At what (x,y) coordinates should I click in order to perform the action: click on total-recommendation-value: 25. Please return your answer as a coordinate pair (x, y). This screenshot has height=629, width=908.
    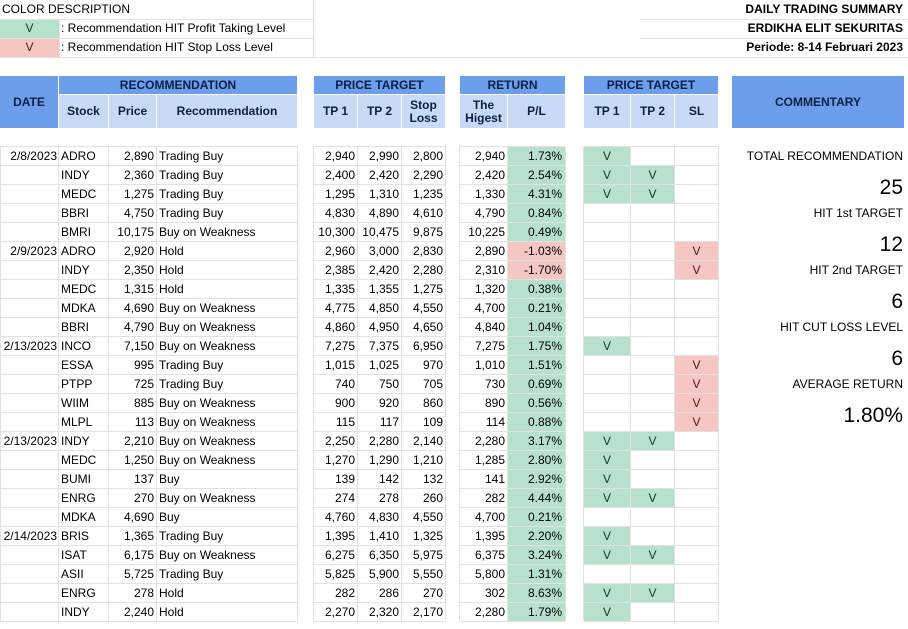
    Looking at the image, I should click on (891, 187).